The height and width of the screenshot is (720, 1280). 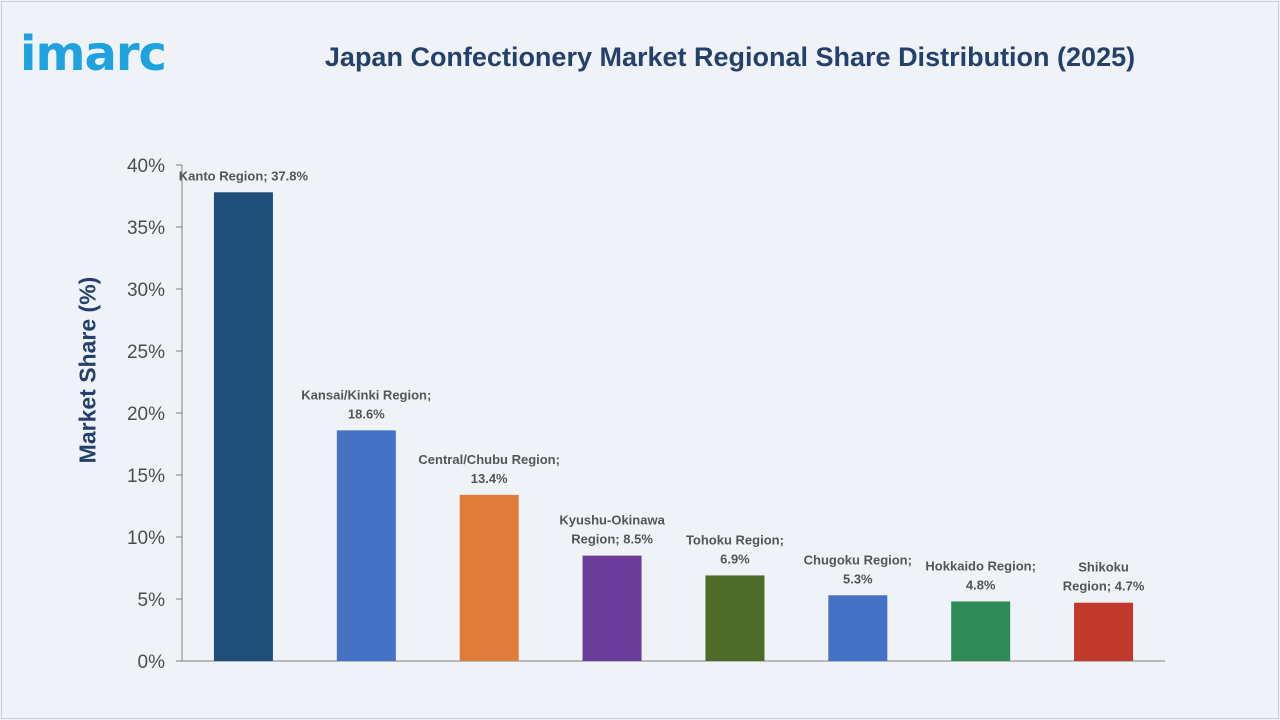 What do you see at coordinates (366, 394) in the screenshot?
I see `data-label: Kansai/Kinki Region;` at bounding box center [366, 394].